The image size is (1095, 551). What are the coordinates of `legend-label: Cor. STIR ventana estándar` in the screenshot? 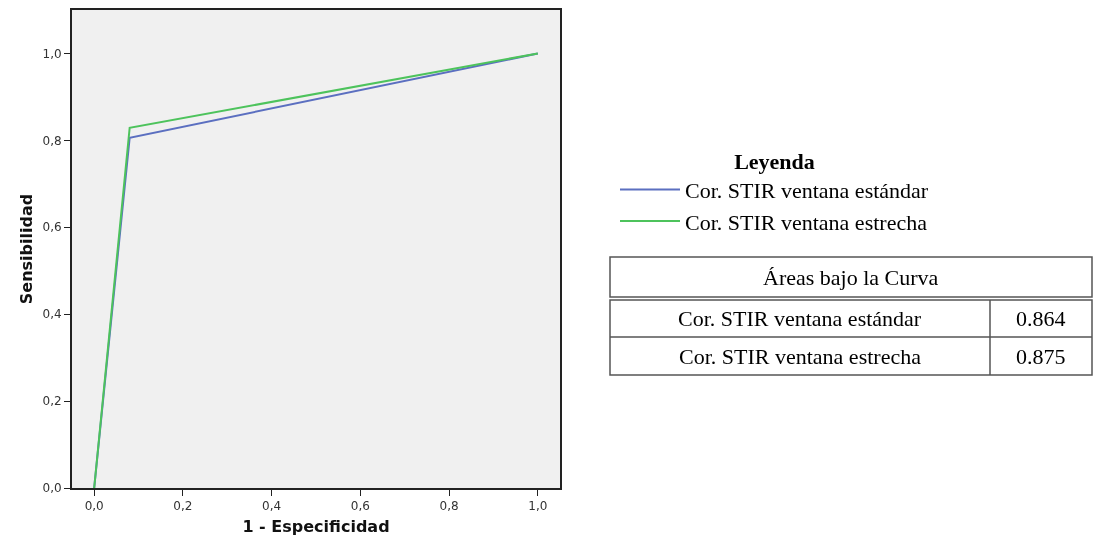 It's located at (807, 190).